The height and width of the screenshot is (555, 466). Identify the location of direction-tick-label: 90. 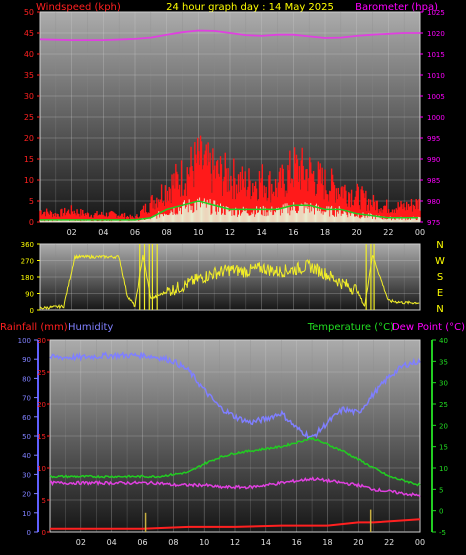
(29, 295).